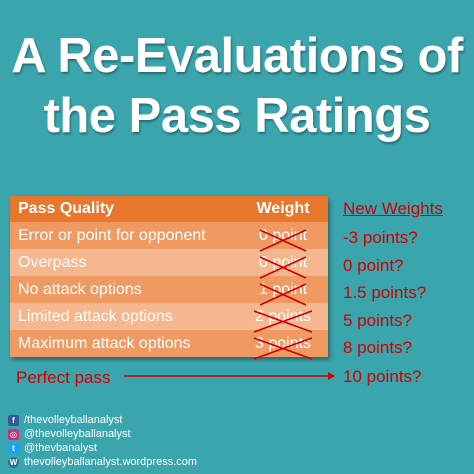  What do you see at coordinates (169, 264) in the screenshot?
I see `table-row: Overpass 0 point` at bounding box center [169, 264].